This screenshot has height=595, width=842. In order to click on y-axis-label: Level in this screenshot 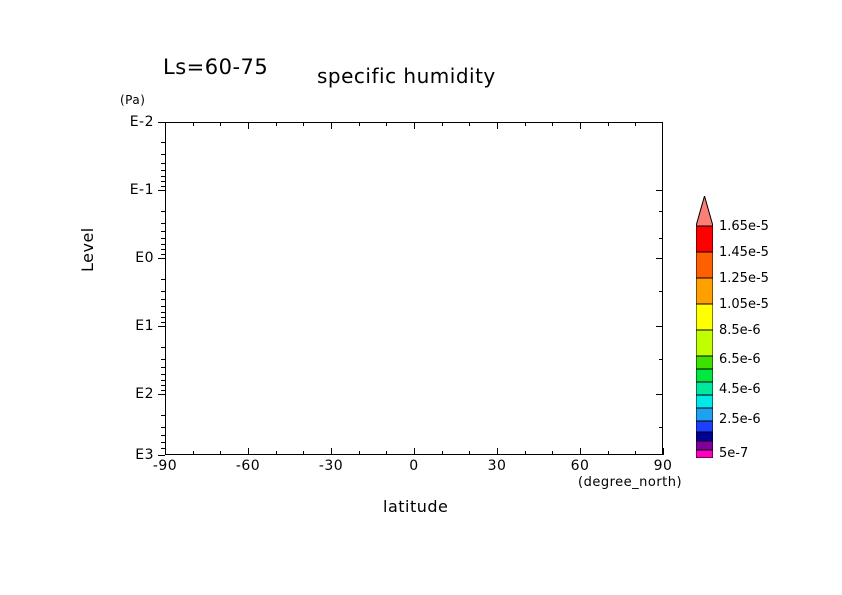, I will do `click(87, 249)`.